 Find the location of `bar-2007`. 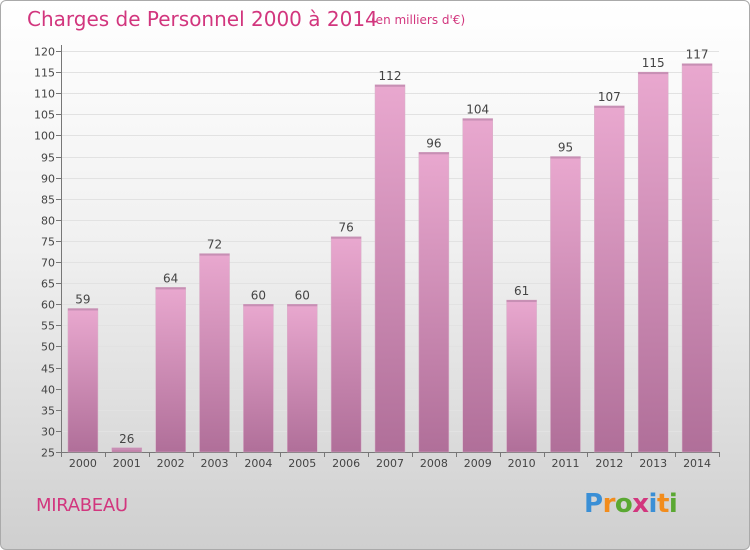

bar-2007 is located at coordinates (390, 268).